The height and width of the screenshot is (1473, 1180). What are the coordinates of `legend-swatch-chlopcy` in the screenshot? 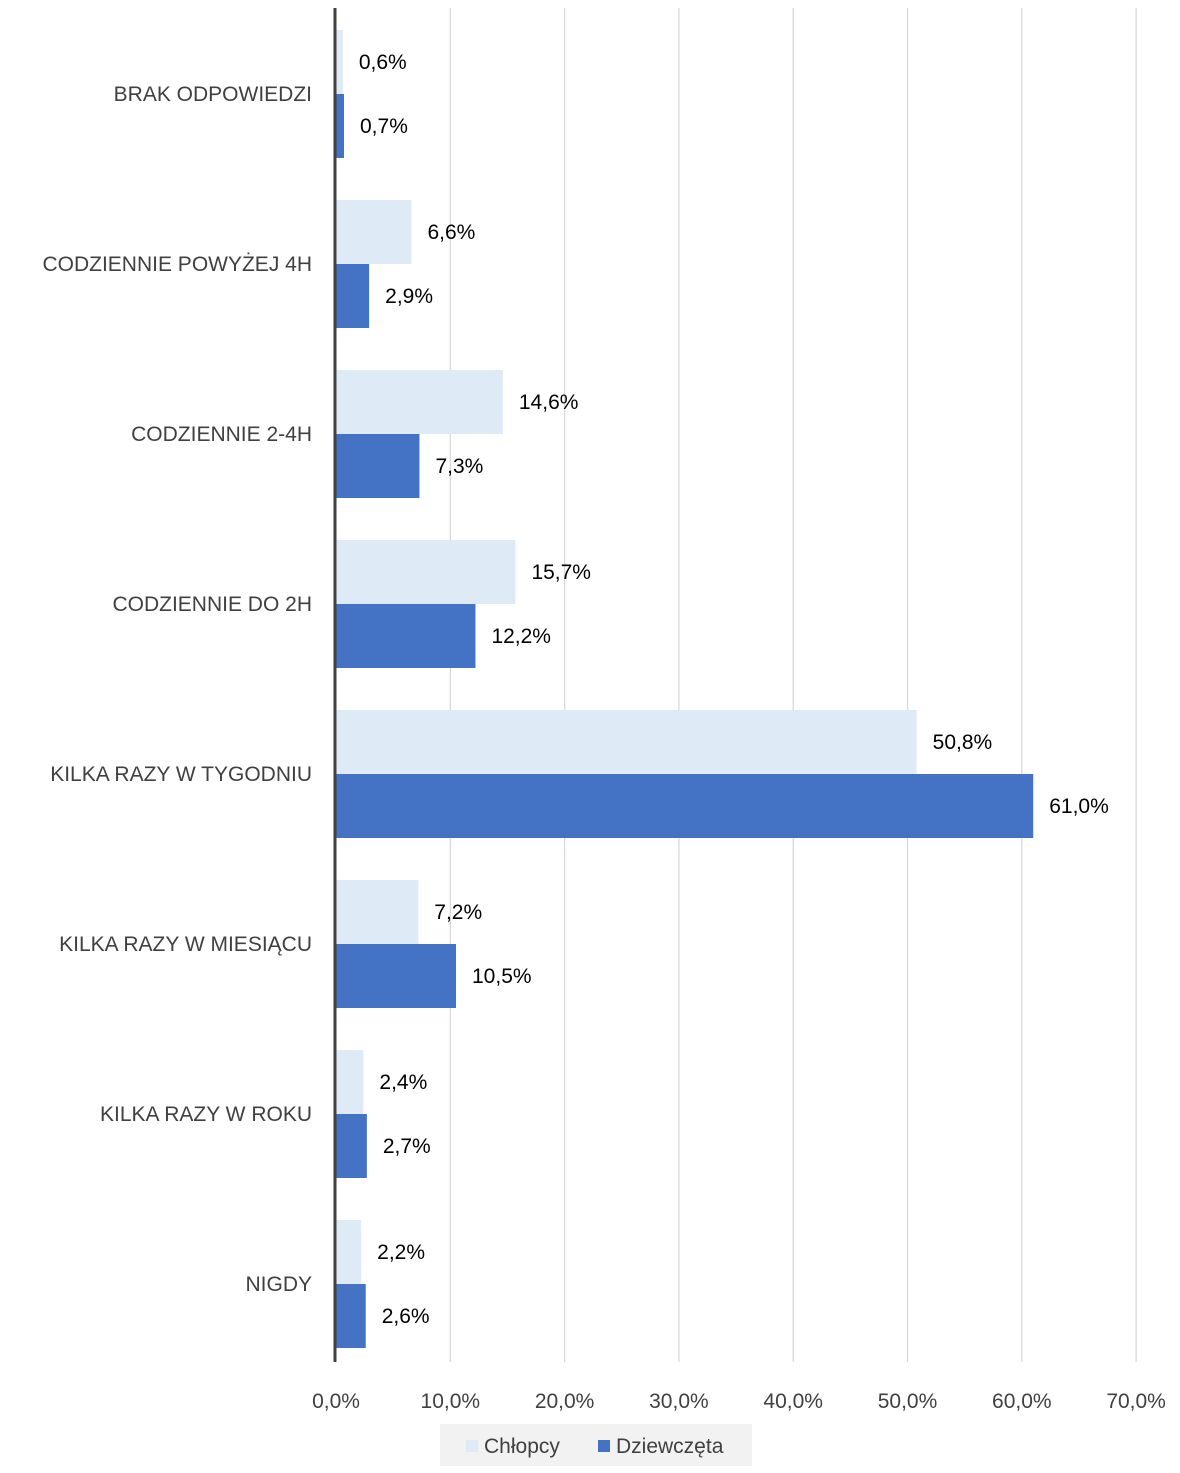 It's located at (472, 1446).